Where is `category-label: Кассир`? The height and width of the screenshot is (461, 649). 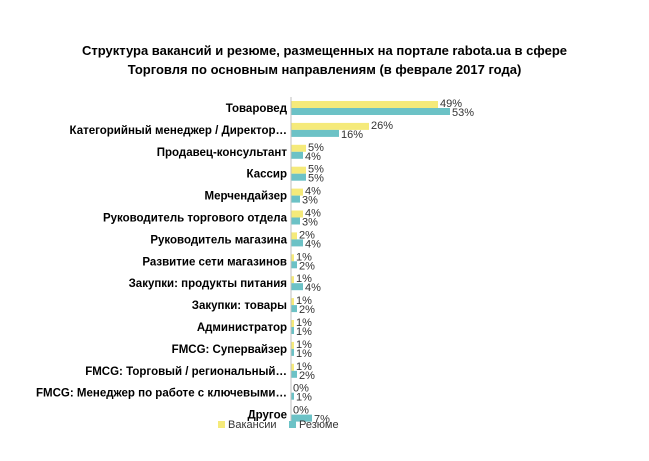
category-label: Кассир is located at coordinates (267, 175).